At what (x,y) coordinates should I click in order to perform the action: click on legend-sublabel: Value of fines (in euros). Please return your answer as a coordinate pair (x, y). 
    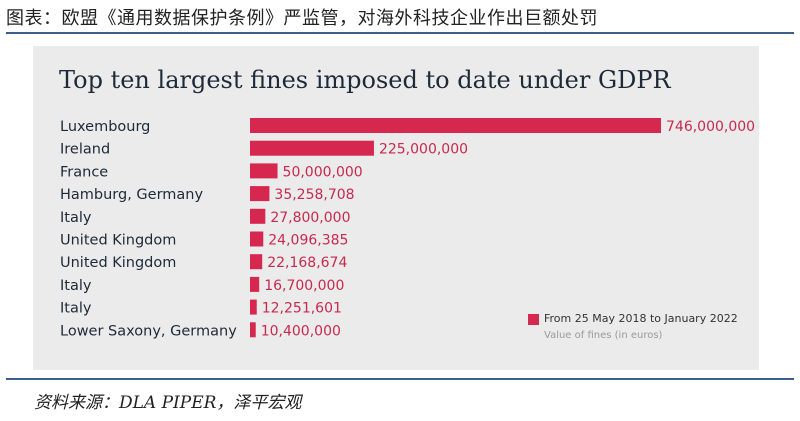
    Looking at the image, I should click on (603, 335).